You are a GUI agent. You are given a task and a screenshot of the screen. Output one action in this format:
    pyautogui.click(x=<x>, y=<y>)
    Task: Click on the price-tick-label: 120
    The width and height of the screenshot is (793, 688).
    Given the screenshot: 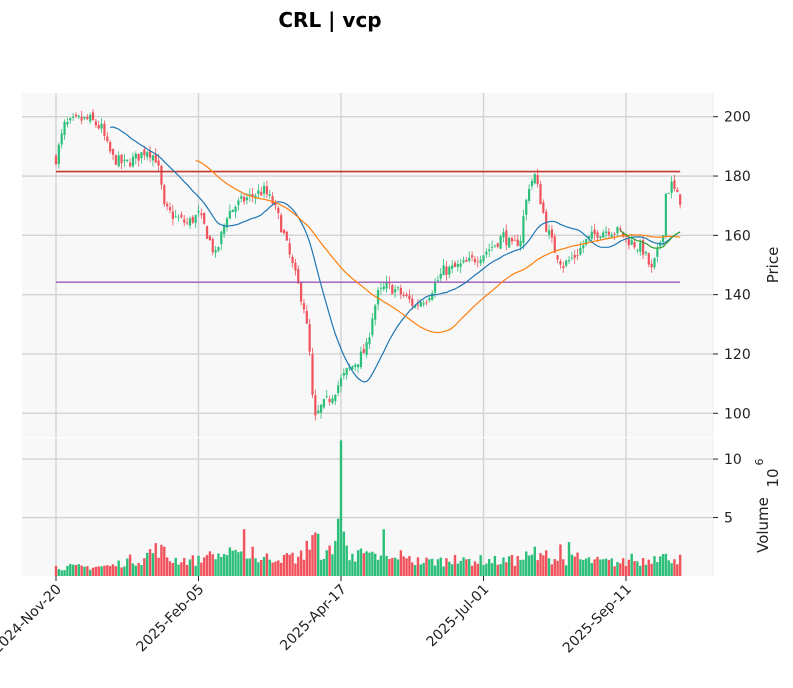 What is the action you would take?
    pyautogui.click(x=737, y=355)
    